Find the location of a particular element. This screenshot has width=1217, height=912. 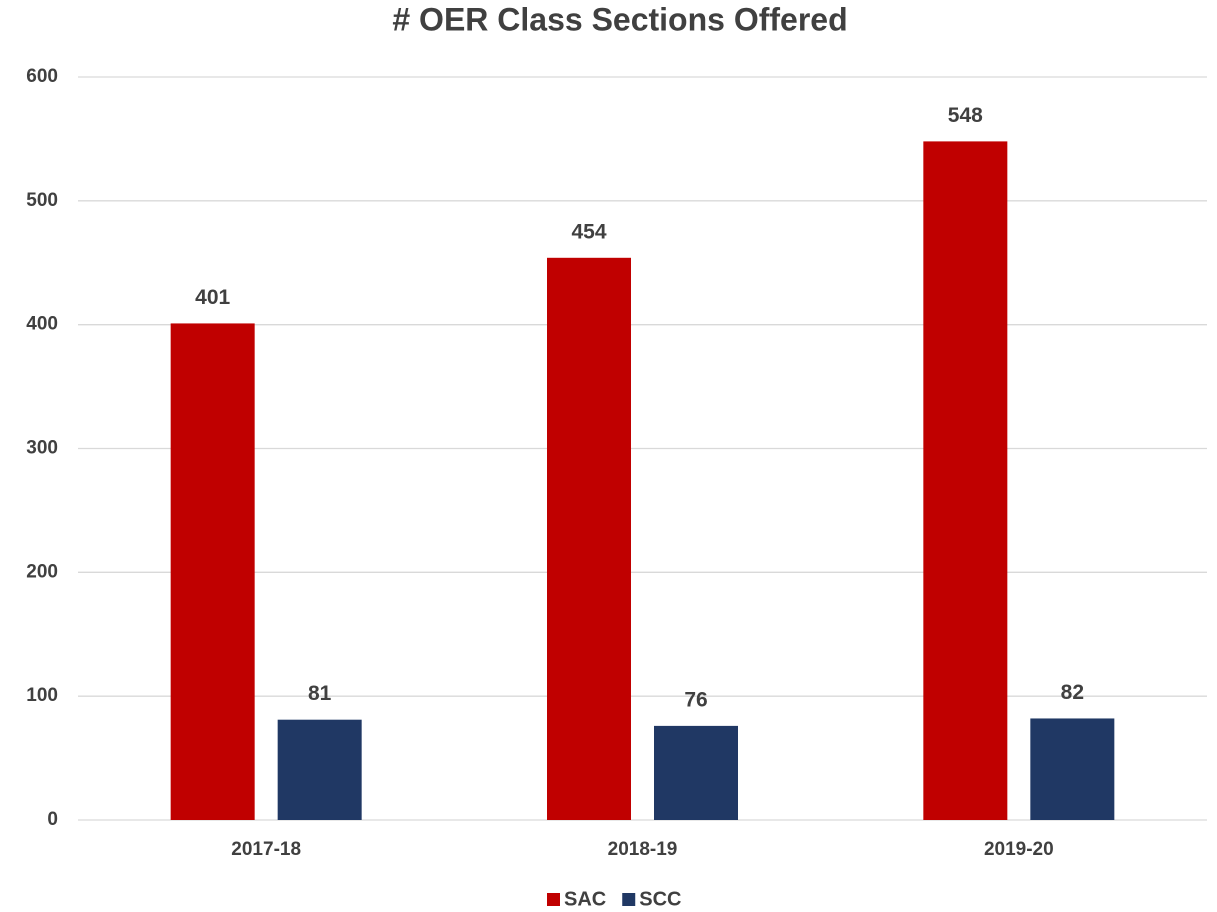

y-tick-label: 400 is located at coordinates (42, 324).